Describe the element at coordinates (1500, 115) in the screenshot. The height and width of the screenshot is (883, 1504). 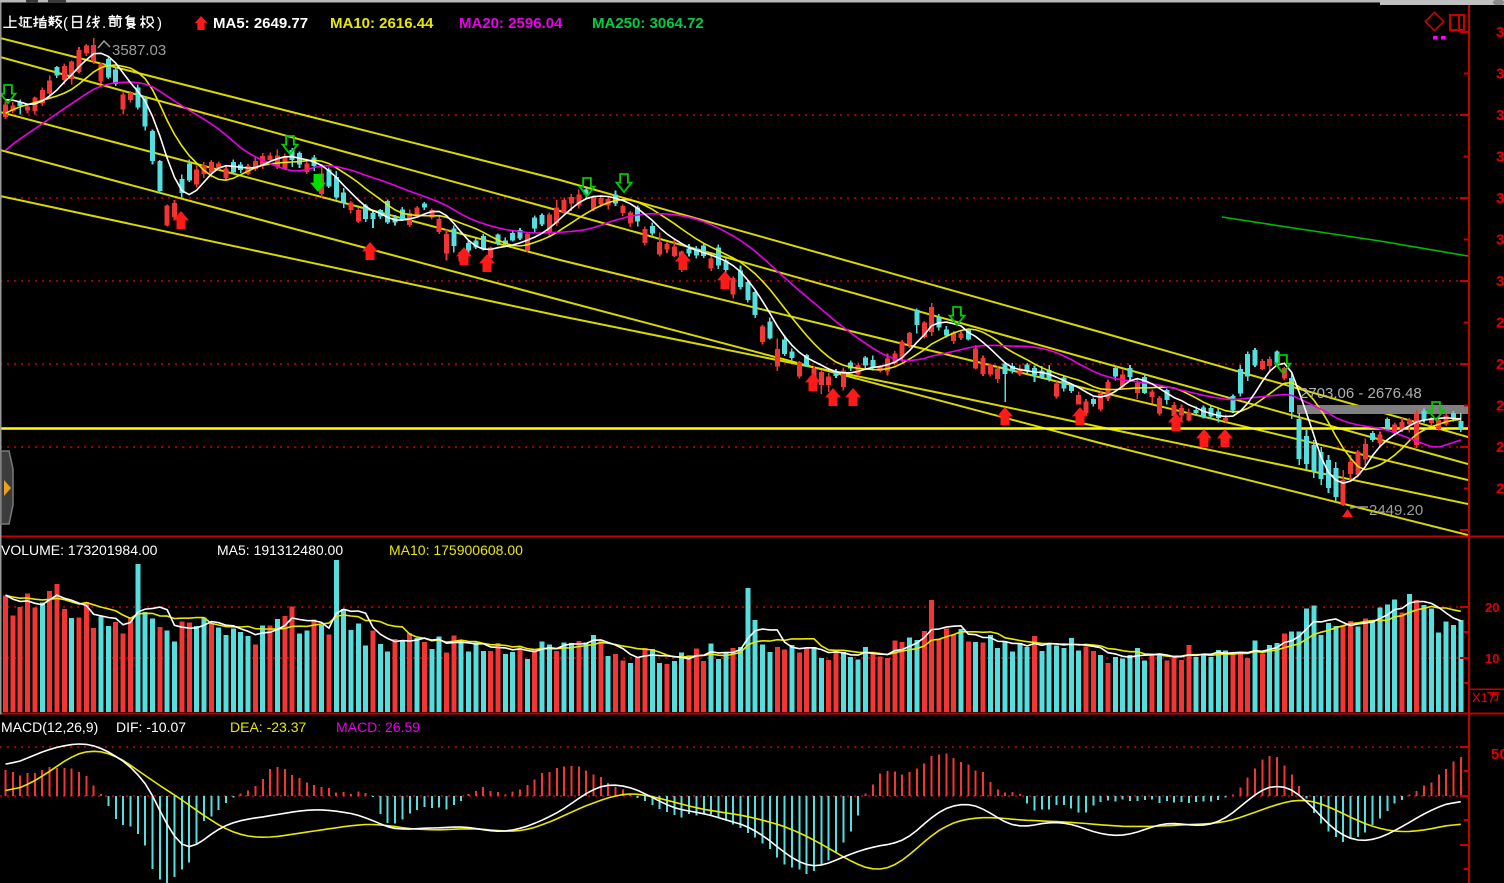
I see `svg-text: 34` at that location.